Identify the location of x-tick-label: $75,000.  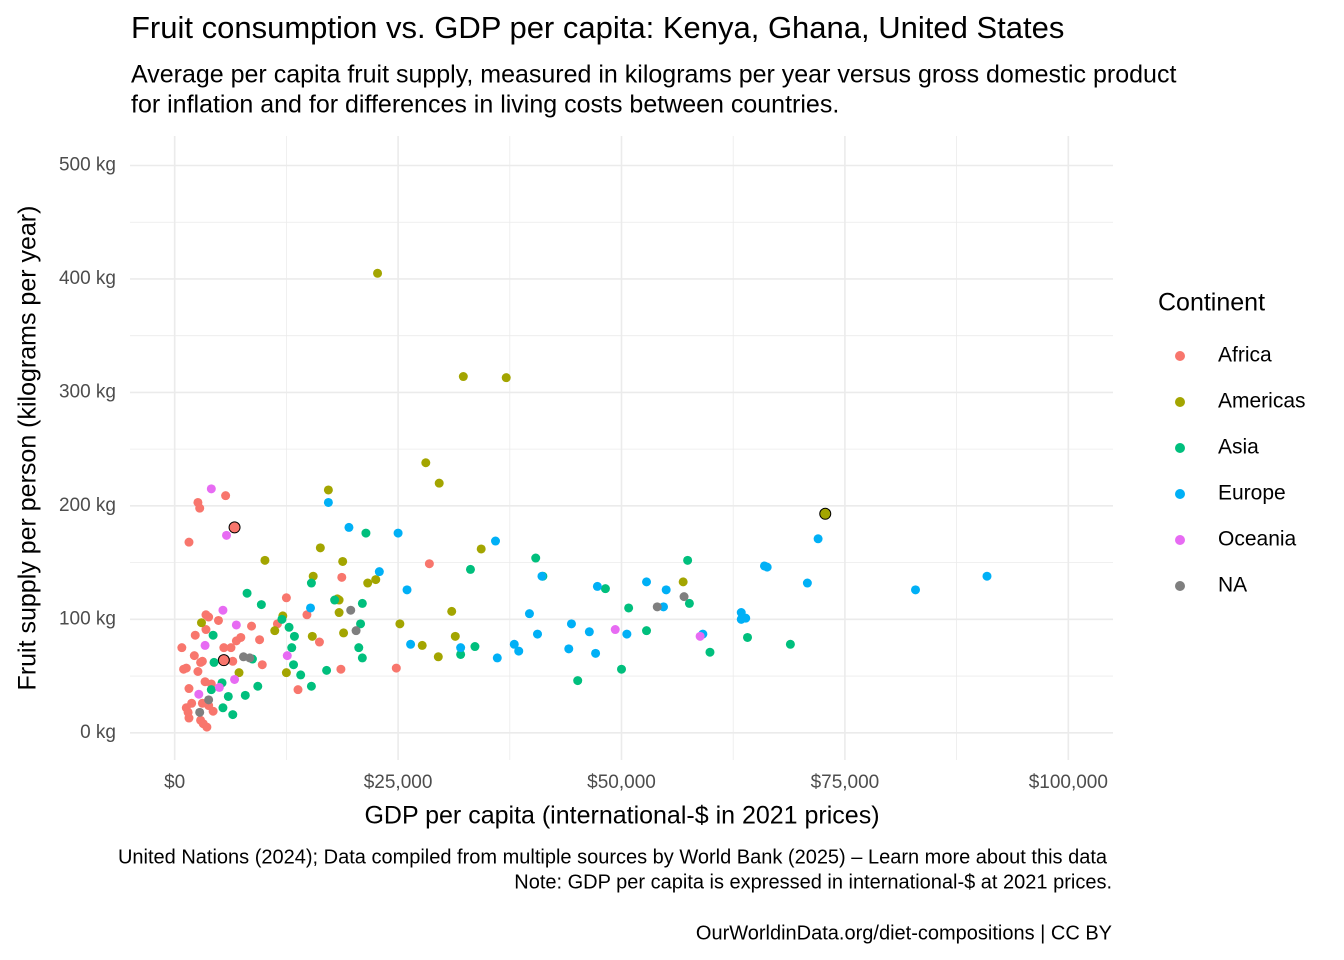
(845, 782).